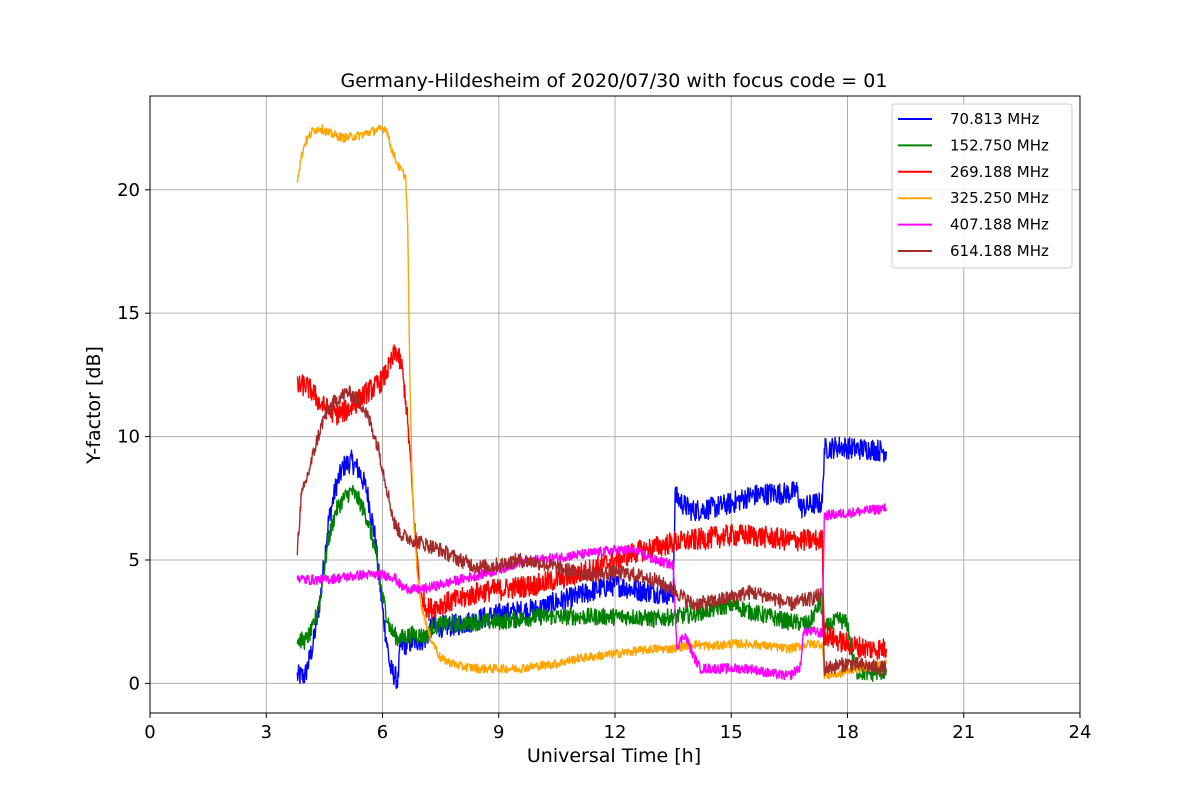 Image resolution: width=1200 pixels, height=800 pixels. I want to click on y-axis-label: Y-factor [dB], so click(94, 405).